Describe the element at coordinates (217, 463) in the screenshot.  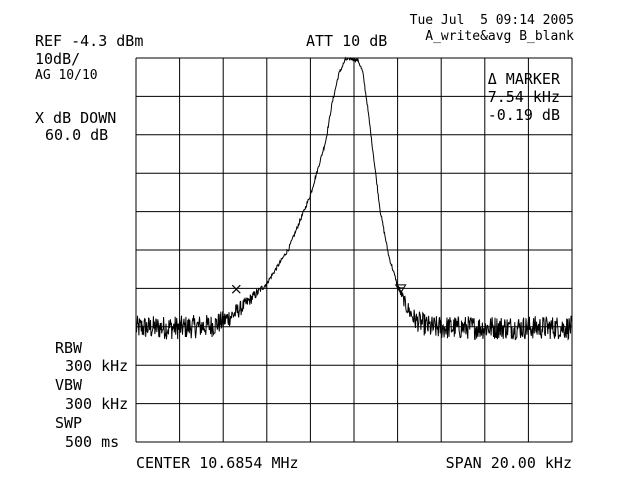
I see `center-frequency: CENTER 10.6854 MHz` at that location.